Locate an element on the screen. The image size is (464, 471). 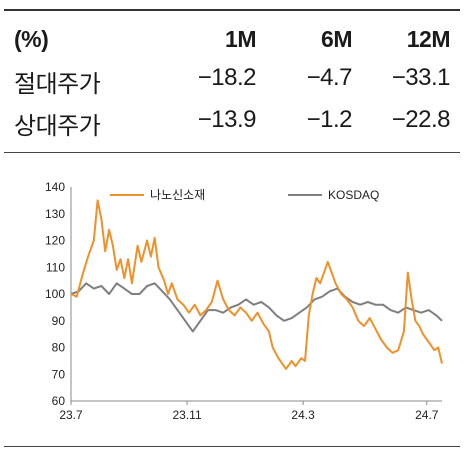
y-axis: 60 70 80 90 100 110 120 130 140 is located at coordinates (58, 294).